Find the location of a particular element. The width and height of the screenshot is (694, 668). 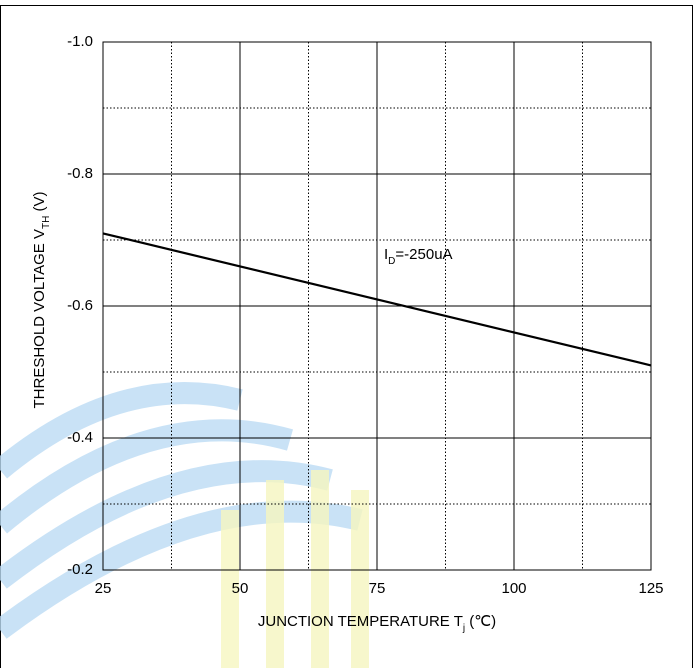

x-axis-label: JUNCTION TEMPERATURE Tj (℃) is located at coordinates (377, 623).